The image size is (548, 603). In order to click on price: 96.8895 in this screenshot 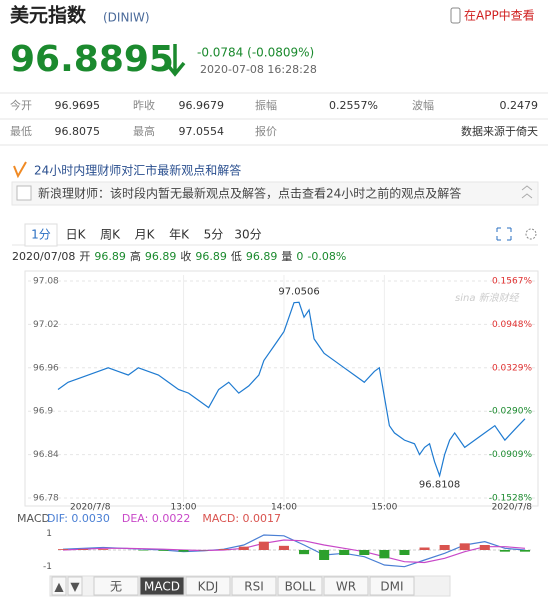, I will do `click(92, 59)`.